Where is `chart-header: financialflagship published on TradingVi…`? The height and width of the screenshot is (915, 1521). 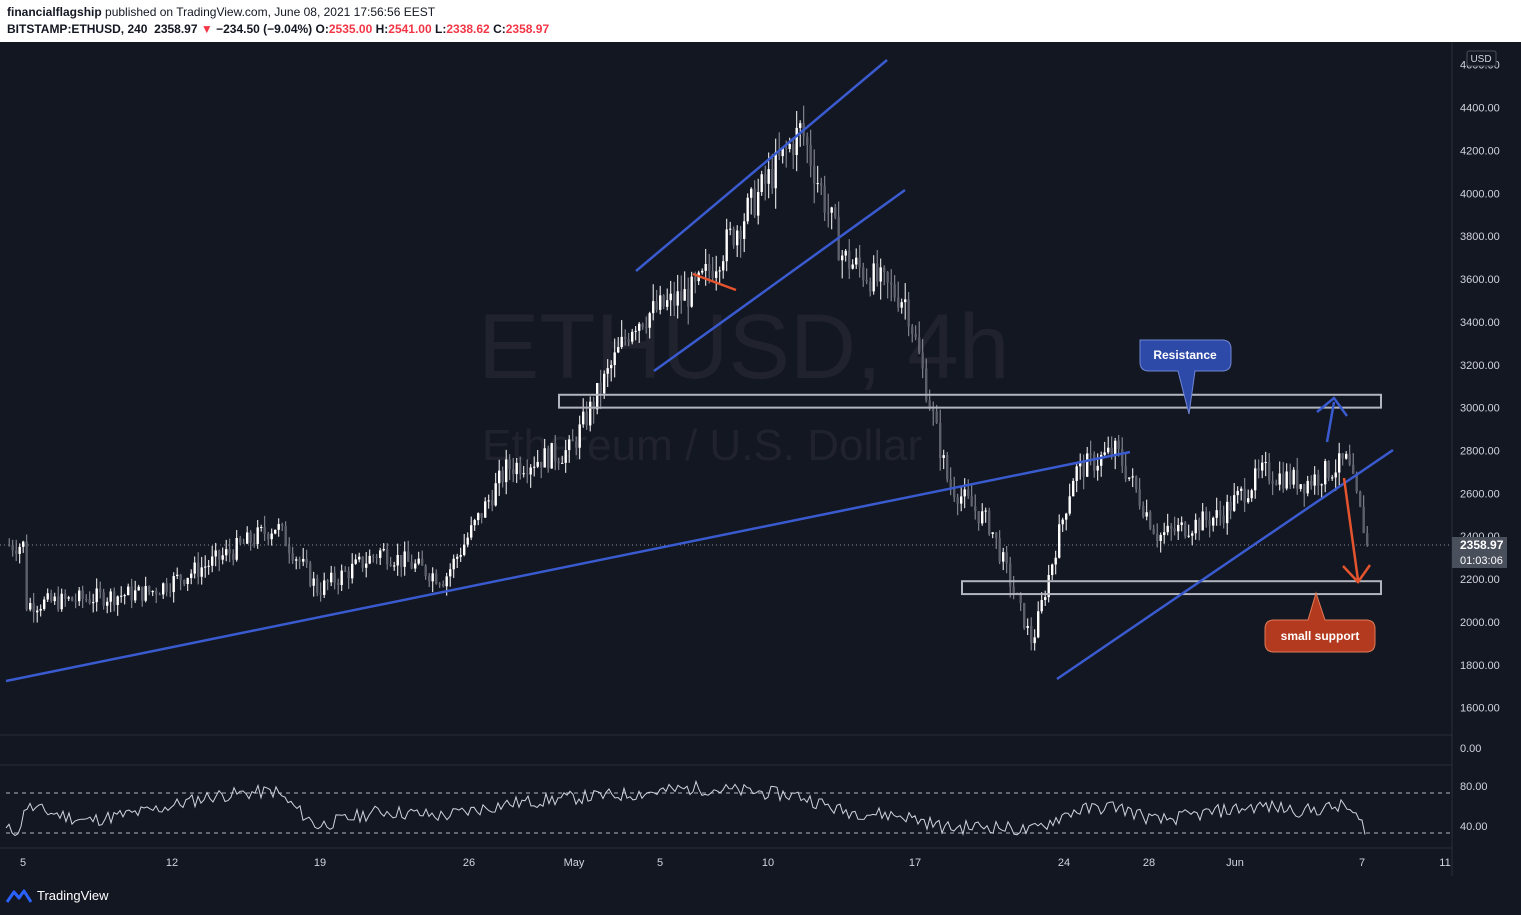 chart-header: financialflagship published on TradingVi… is located at coordinates (760, 21).